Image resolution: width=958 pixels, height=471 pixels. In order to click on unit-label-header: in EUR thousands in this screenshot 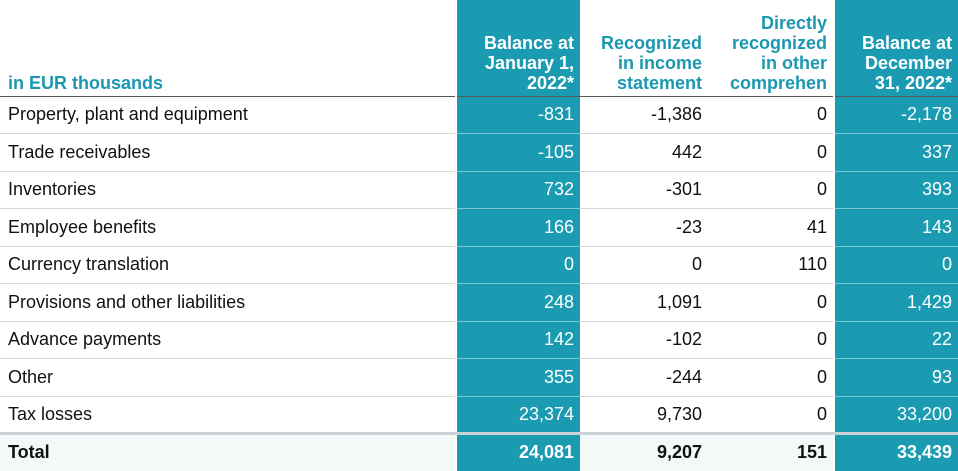, I will do `click(228, 48)`.